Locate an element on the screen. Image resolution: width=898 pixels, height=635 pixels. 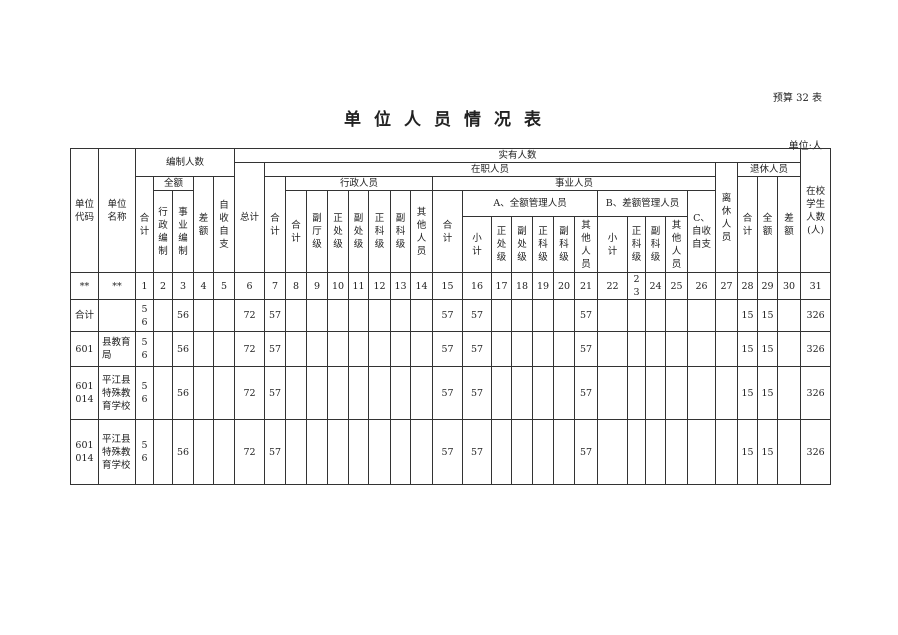
cell-col-15: 57 is located at coordinates (448, 452).